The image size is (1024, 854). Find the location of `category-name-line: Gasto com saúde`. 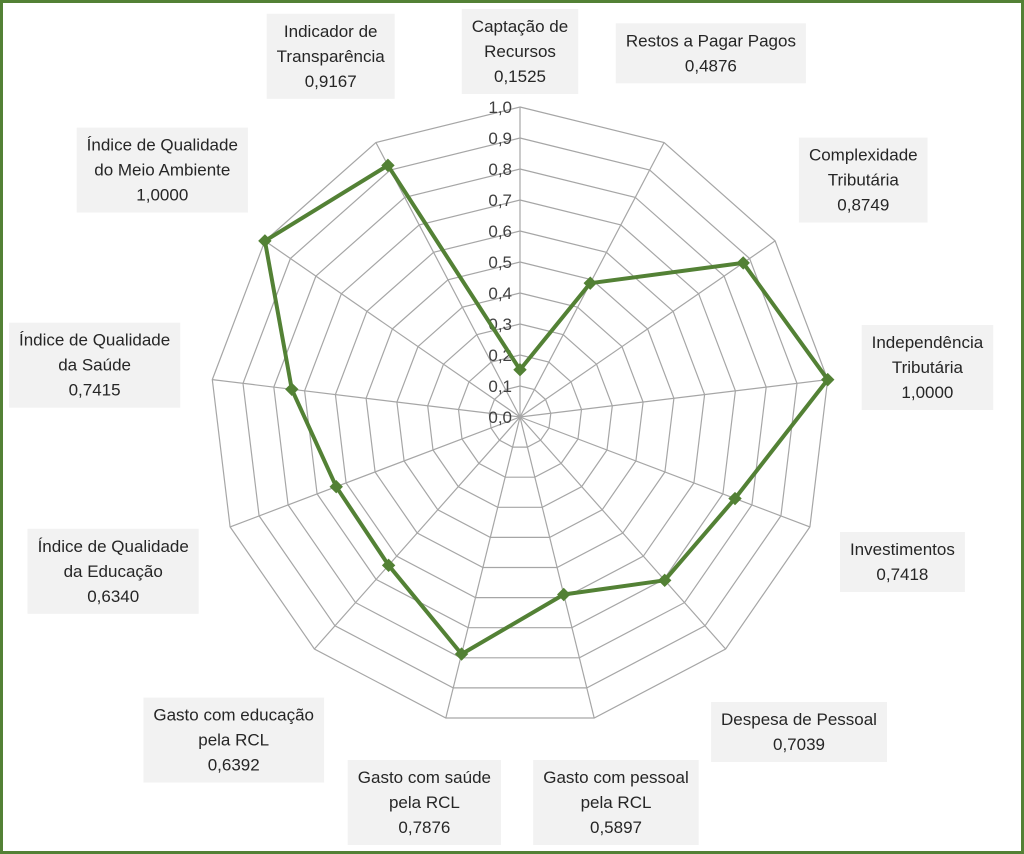

category-name-line: Gasto com saúde is located at coordinates (424, 777).